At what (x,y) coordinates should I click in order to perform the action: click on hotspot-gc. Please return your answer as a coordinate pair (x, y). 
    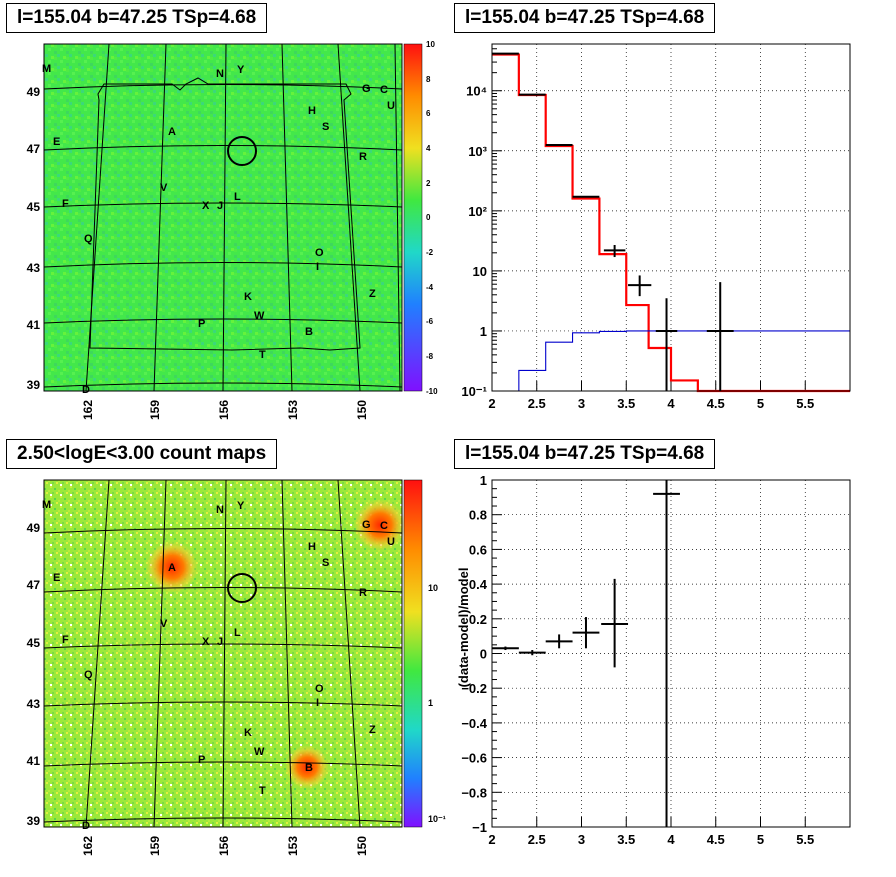
    Looking at the image, I should click on (380, 525).